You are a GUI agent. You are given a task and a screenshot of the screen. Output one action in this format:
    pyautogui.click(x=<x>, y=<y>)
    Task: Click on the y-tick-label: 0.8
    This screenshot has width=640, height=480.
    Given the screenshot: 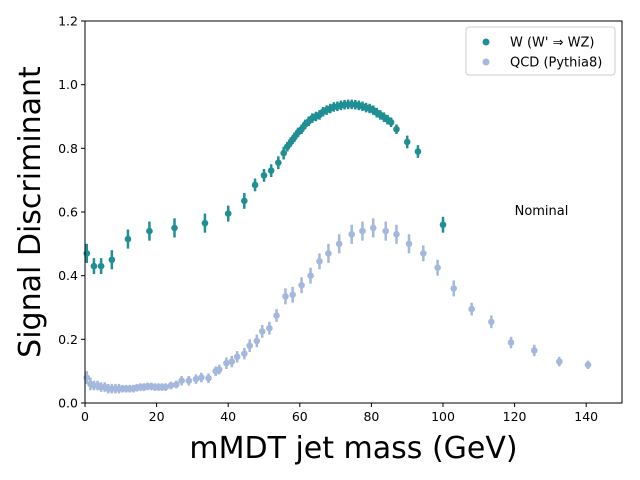 What is the action you would take?
    pyautogui.click(x=68, y=148)
    